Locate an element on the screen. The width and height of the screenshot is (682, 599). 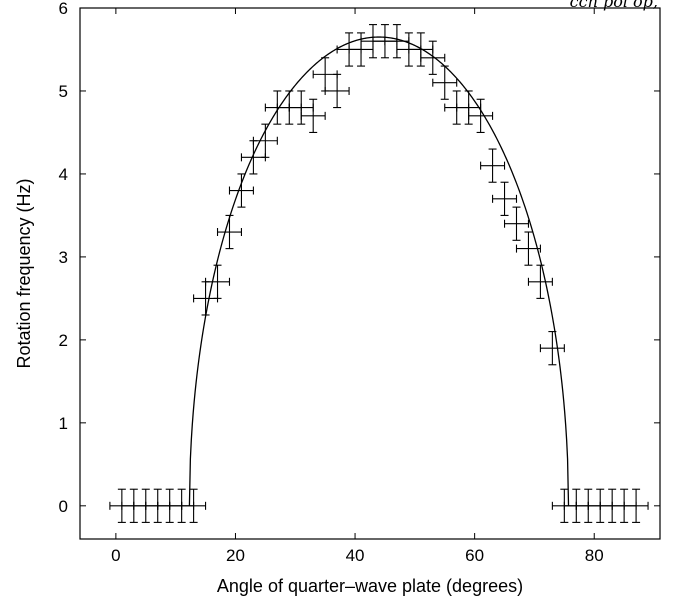
x-tick-label: 0 is located at coordinates (115, 555).